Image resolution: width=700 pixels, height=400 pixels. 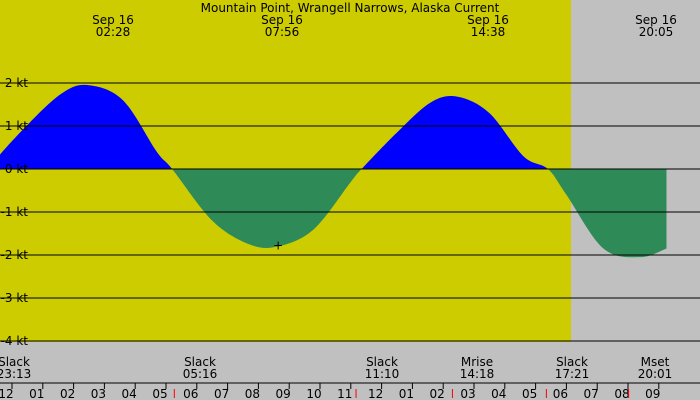 What do you see at coordinates (16, 126) in the screenshot?
I see `y-tick-label: 1 kt` at bounding box center [16, 126].